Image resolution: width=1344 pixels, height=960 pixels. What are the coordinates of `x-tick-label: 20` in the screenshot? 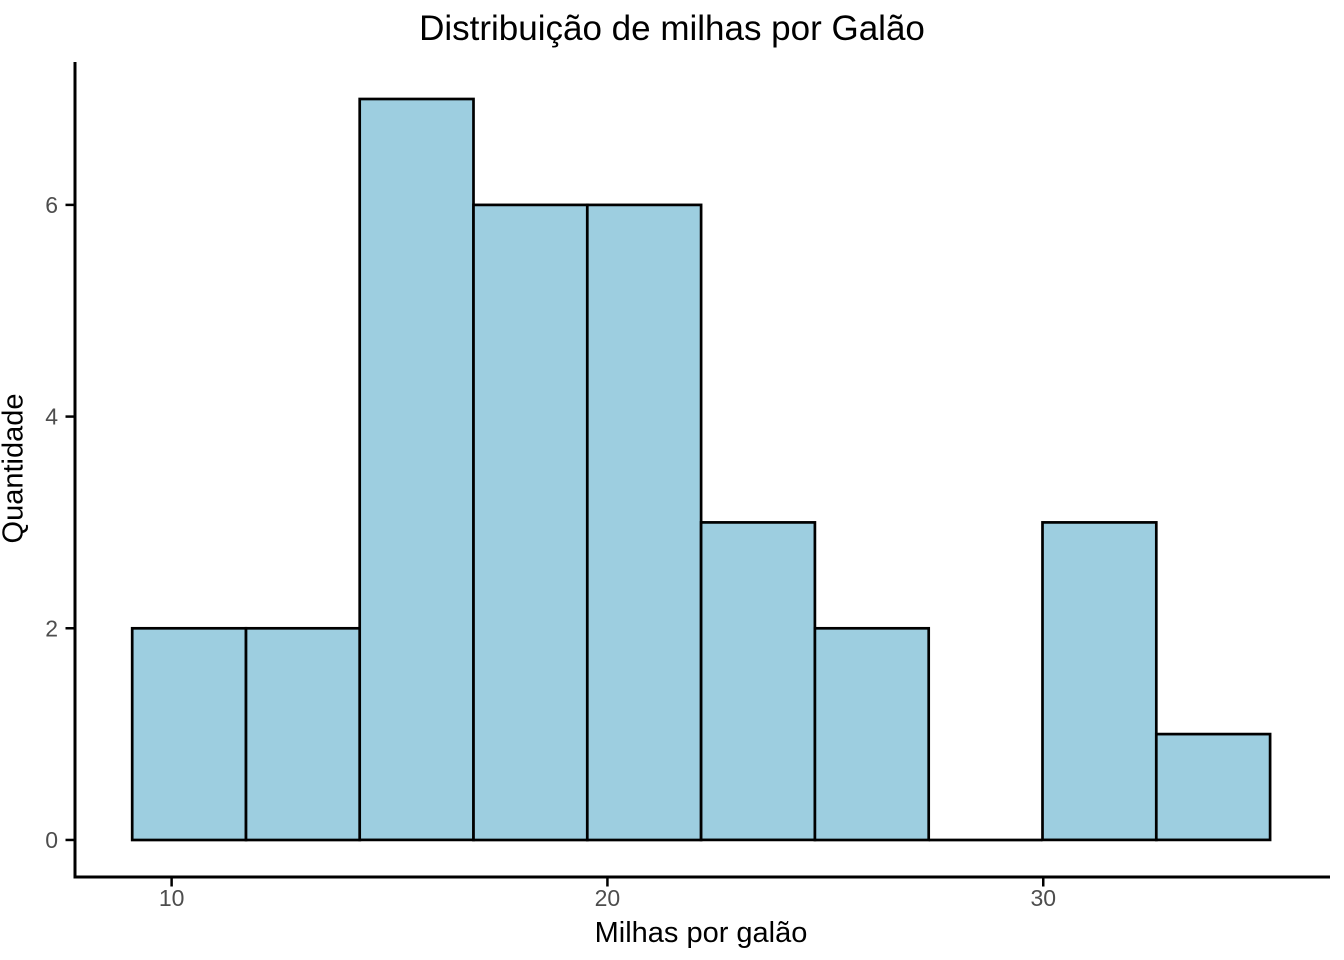 It's located at (608, 898).